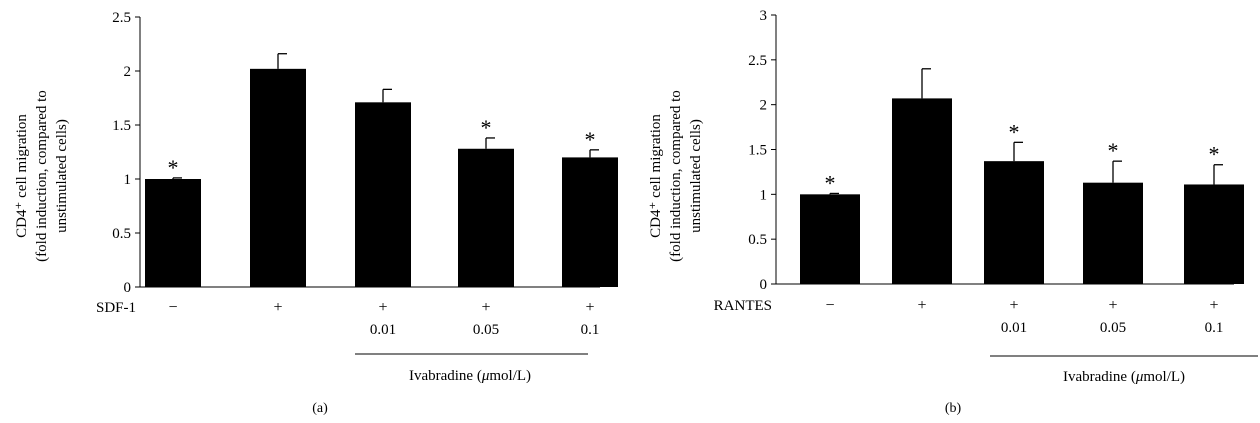  Describe the element at coordinates (1024, 316) in the screenshot. I see `panel-b-category-labels: − + +0.01 +0.05 +0.1` at that location.